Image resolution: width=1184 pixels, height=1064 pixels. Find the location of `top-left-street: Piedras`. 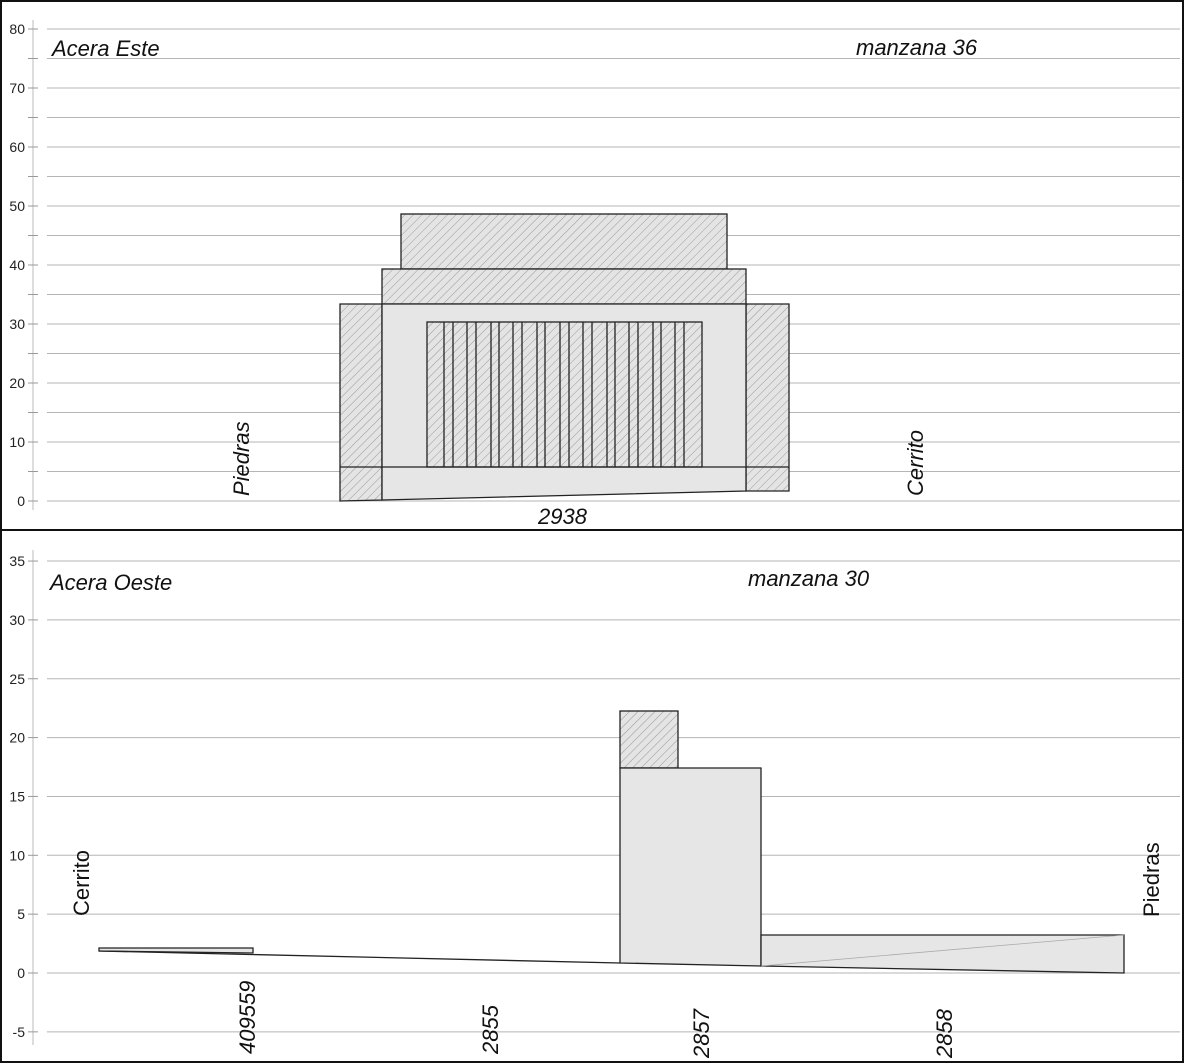

top-left-street: Piedras is located at coordinates (241, 458).